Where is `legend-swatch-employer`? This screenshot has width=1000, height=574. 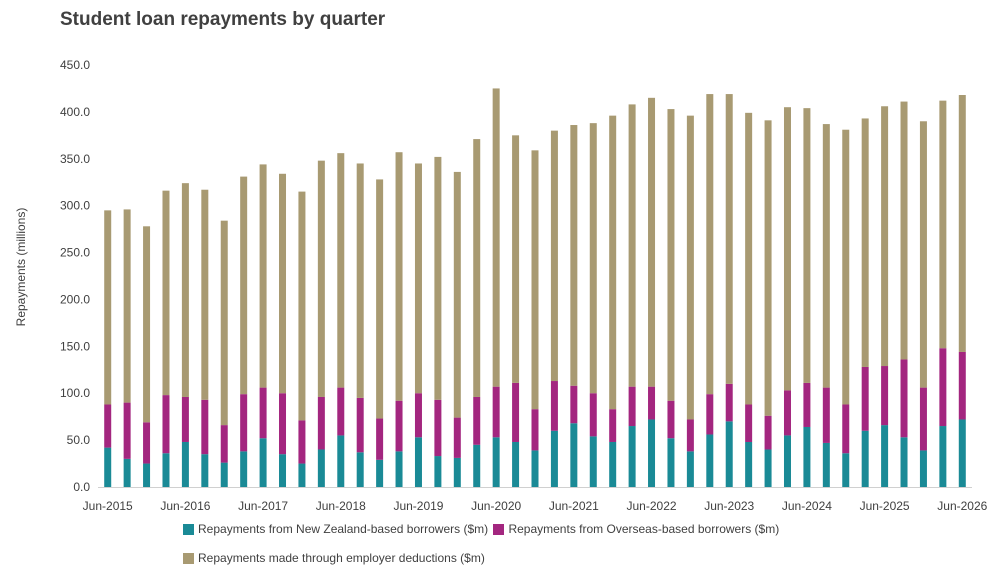
legend-swatch-employer is located at coordinates (188, 558).